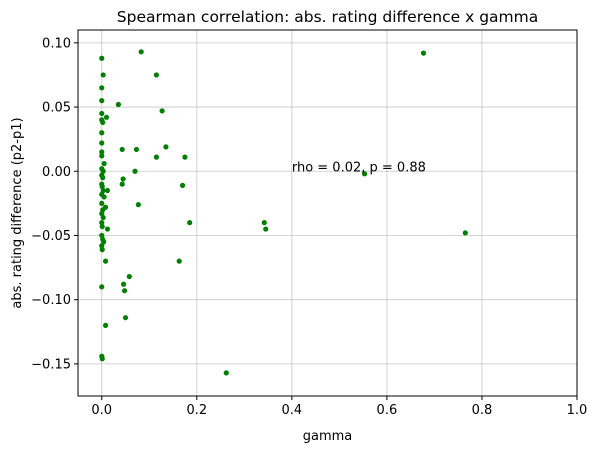  What do you see at coordinates (51, 364) in the screenshot?
I see `y-tick-label: −0.15` at bounding box center [51, 364].